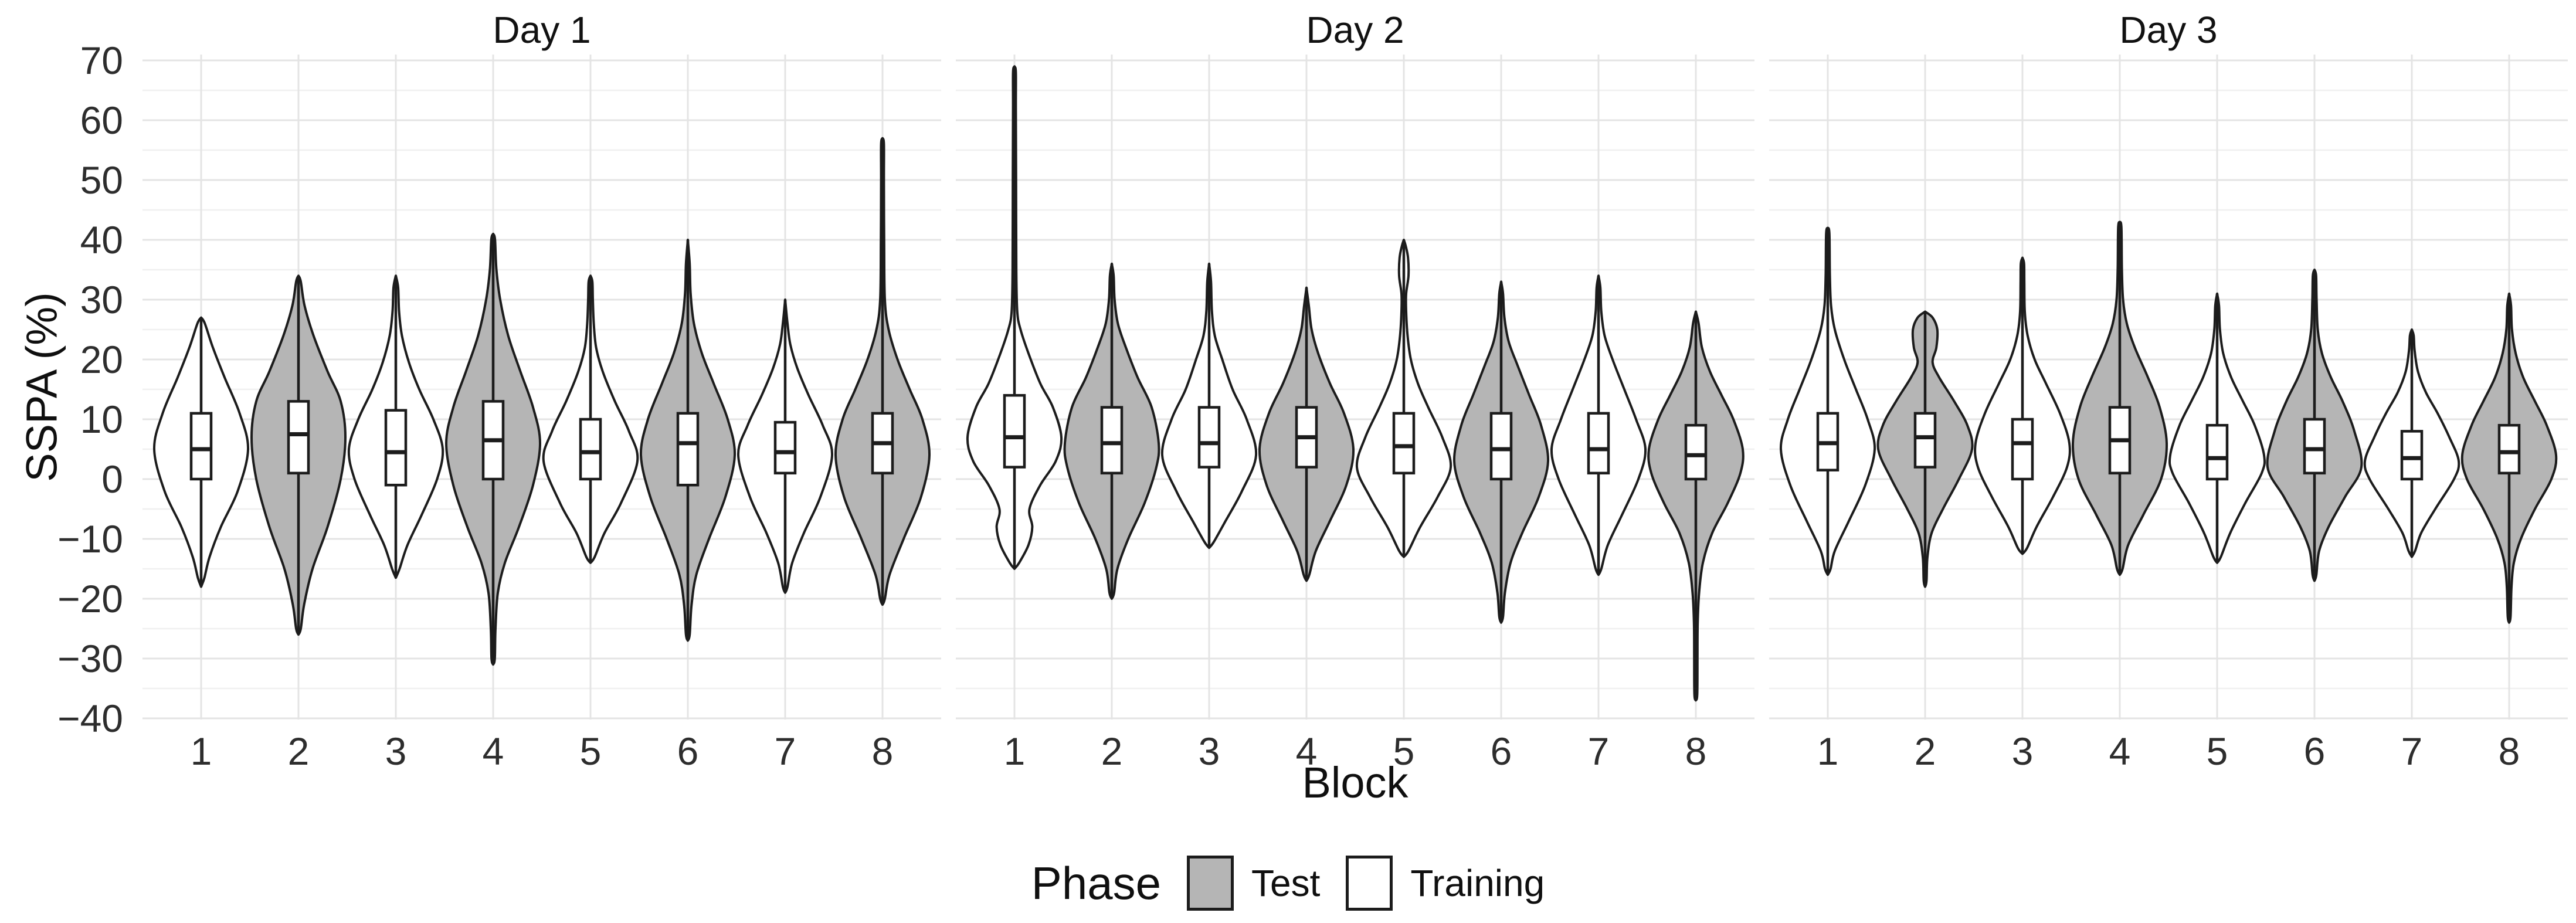 The image size is (2576, 923). Describe the element at coordinates (90, 718) in the screenshot. I see `y-tick-label: −40` at that location.